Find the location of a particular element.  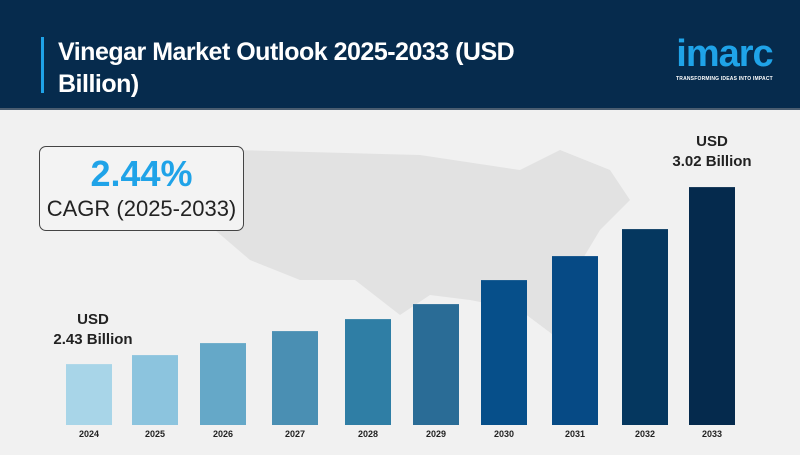

imarc-logo: imarc TRANSFORMING IDEAS INTO IMPACT is located at coordinates (725, 57).